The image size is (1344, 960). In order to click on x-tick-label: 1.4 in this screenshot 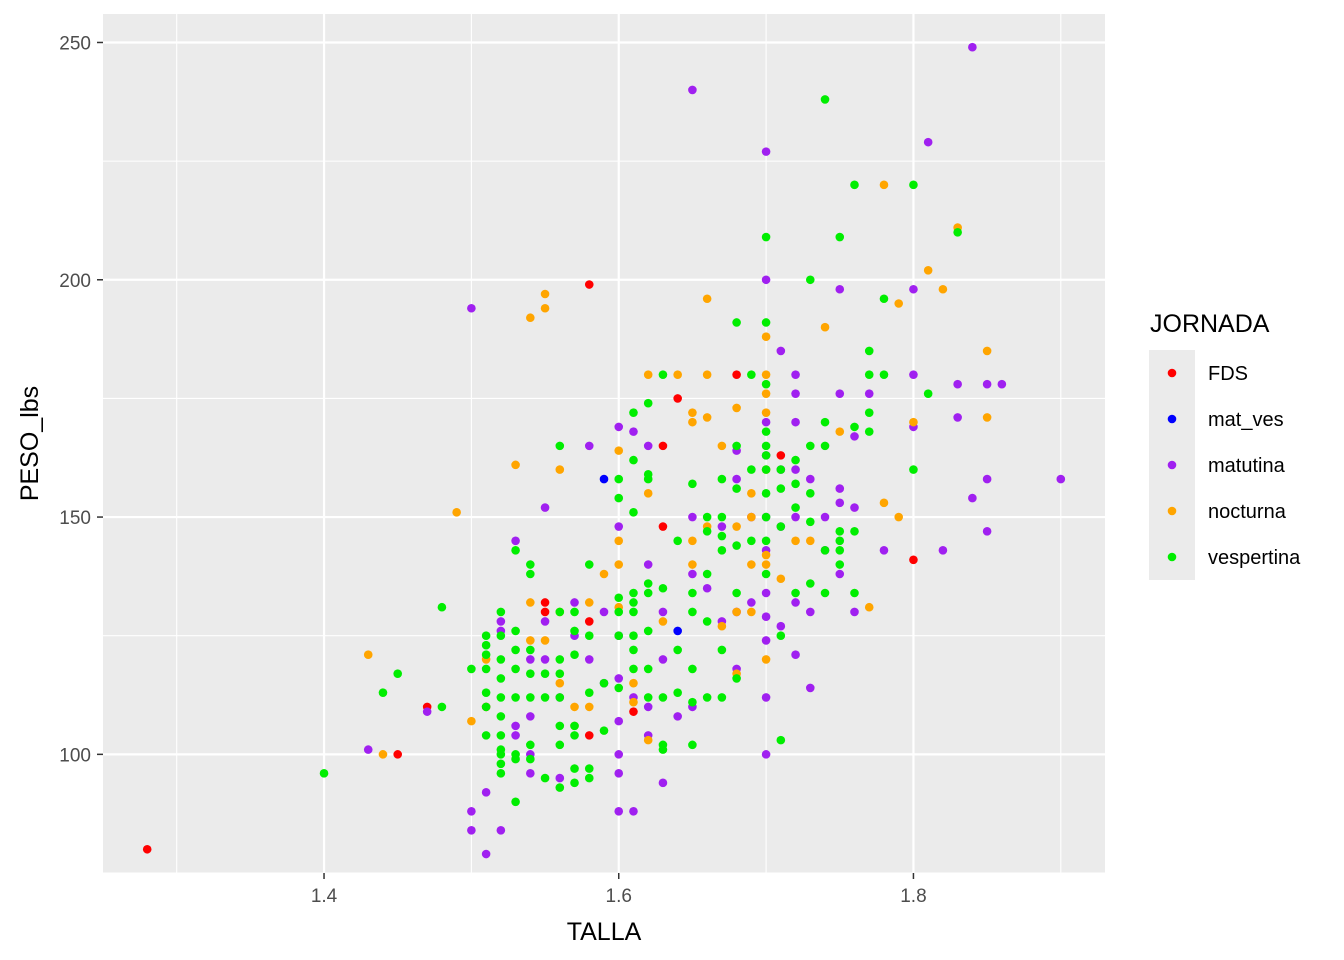, I will do `click(324, 896)`.